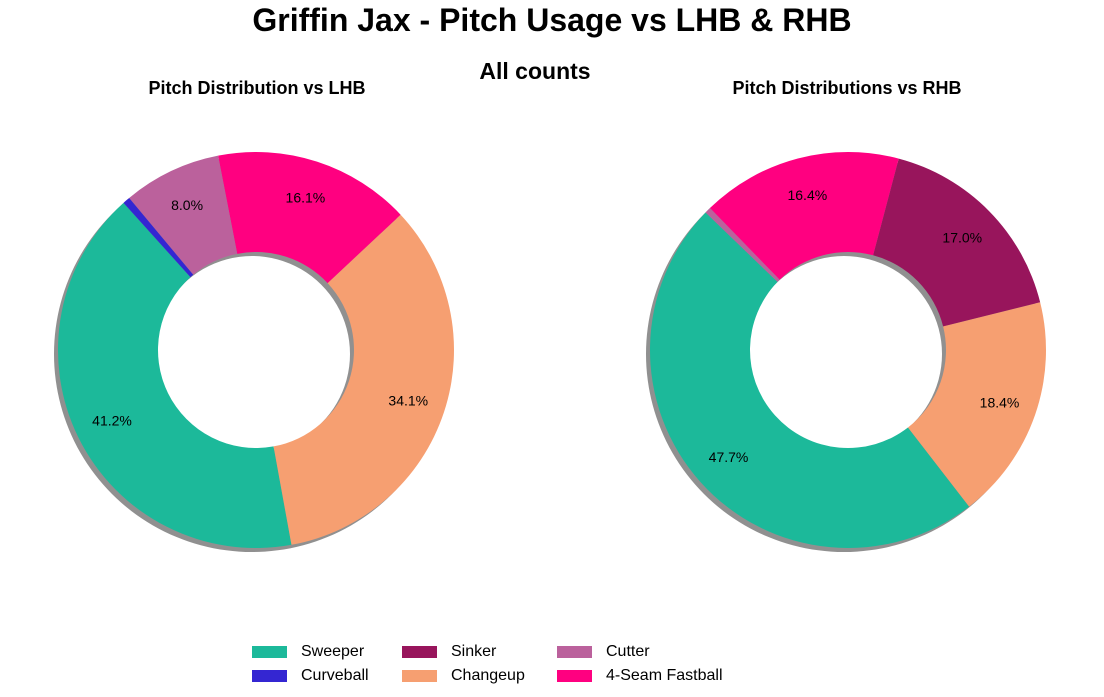 Image resolution: width=1104 pixels, height=697 pixels. What do you see at coordinates (112, 421) in the screenshot?
I see `lhb-label-sweeper: 41.2%` at bounding box center [112, 421].